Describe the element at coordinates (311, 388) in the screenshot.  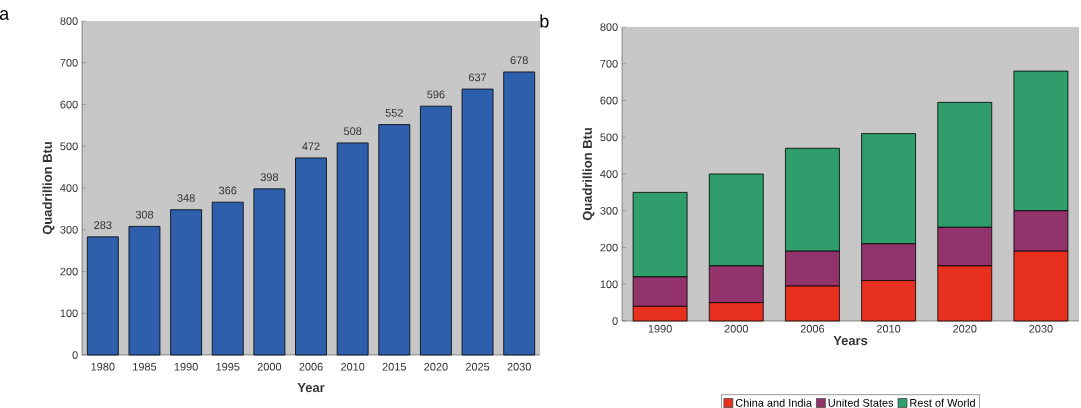
I see `x-axis-title: Year` at that location.